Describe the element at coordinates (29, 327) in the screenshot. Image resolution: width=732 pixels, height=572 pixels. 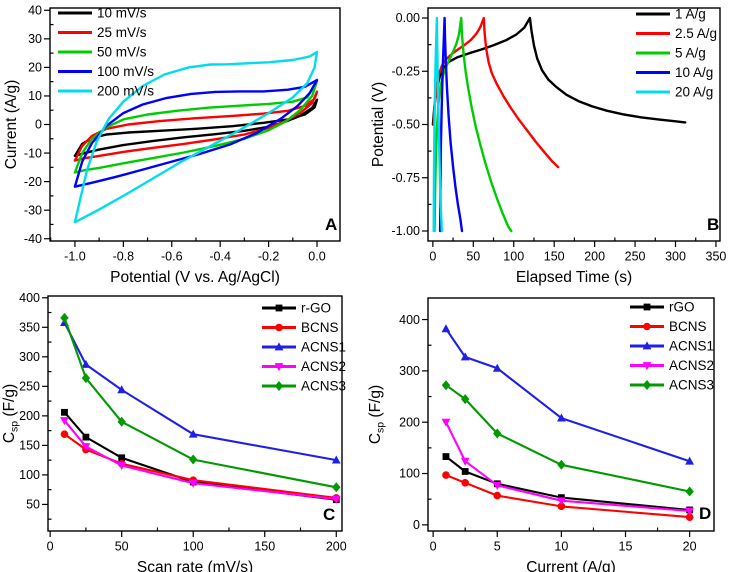
I see `y-tick-label: 350` at that location.